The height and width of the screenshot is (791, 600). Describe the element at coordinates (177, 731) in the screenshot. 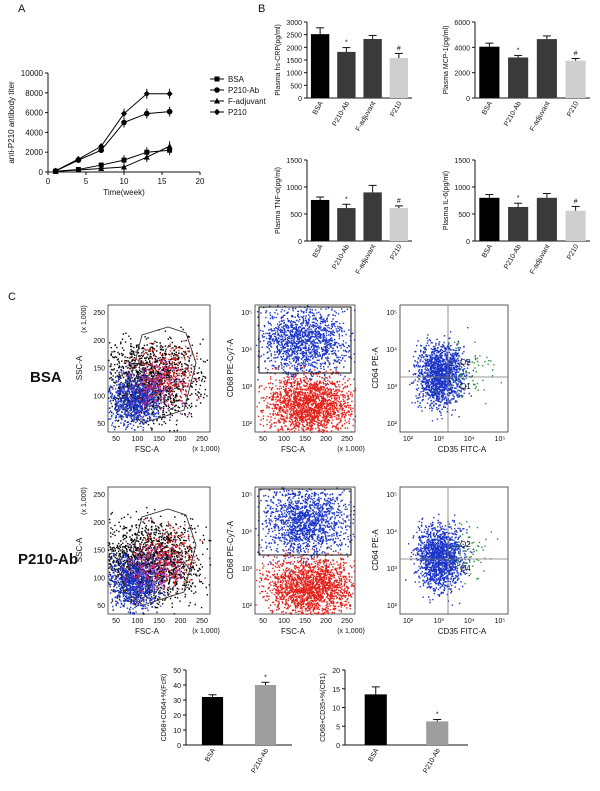

I see `y-tick-label: 10` at that location.